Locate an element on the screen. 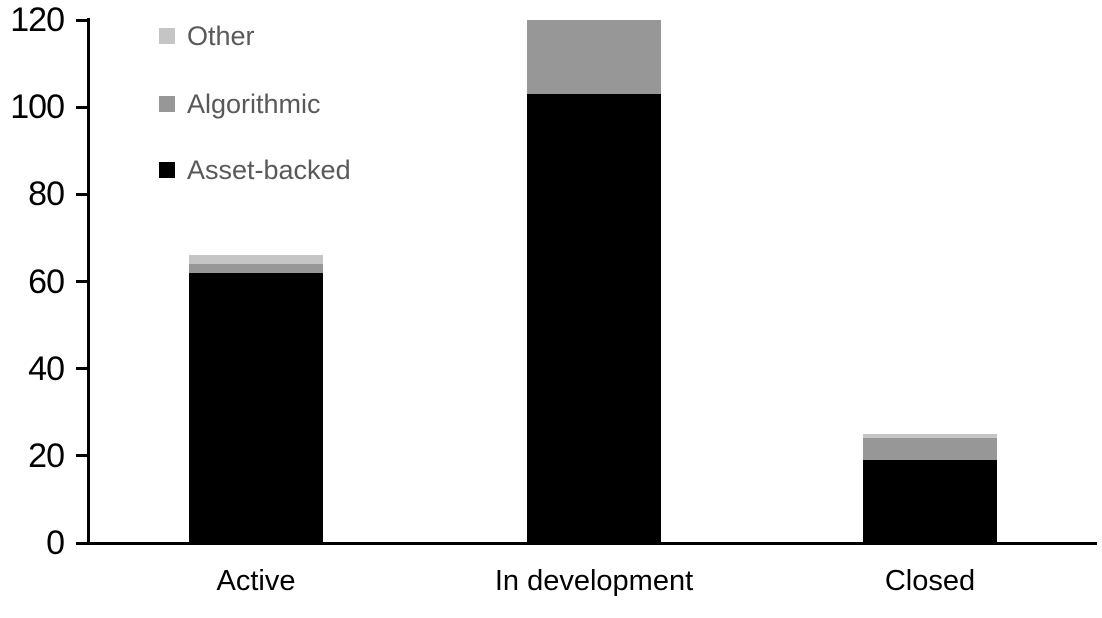 This screenshot has width=1102, height=618. legend-item-other: Other is located at coordinates (207, 35).